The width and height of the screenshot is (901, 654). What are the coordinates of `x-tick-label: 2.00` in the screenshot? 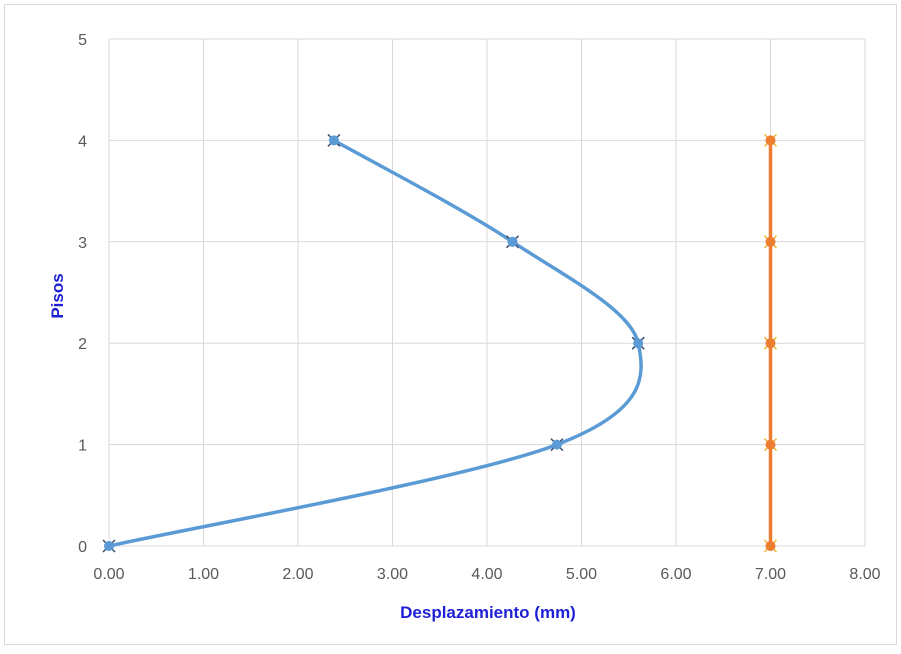 It's located at (297, 574).